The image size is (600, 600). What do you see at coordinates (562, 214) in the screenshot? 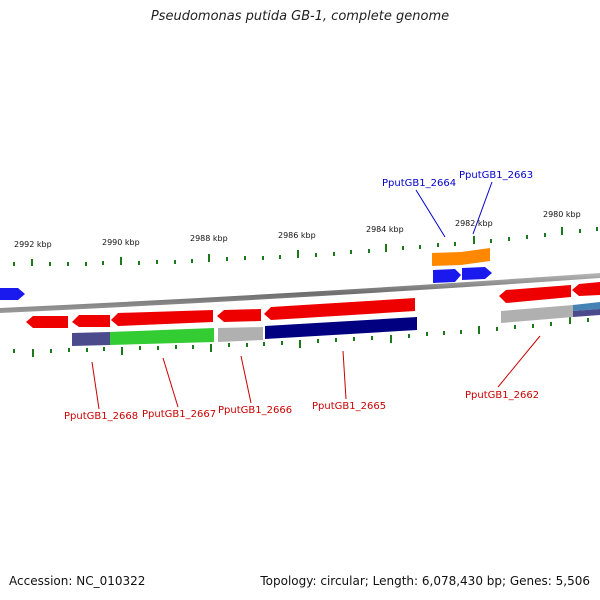
I see `scale-label: 2980 kbp` at bounding box center [562, 214].